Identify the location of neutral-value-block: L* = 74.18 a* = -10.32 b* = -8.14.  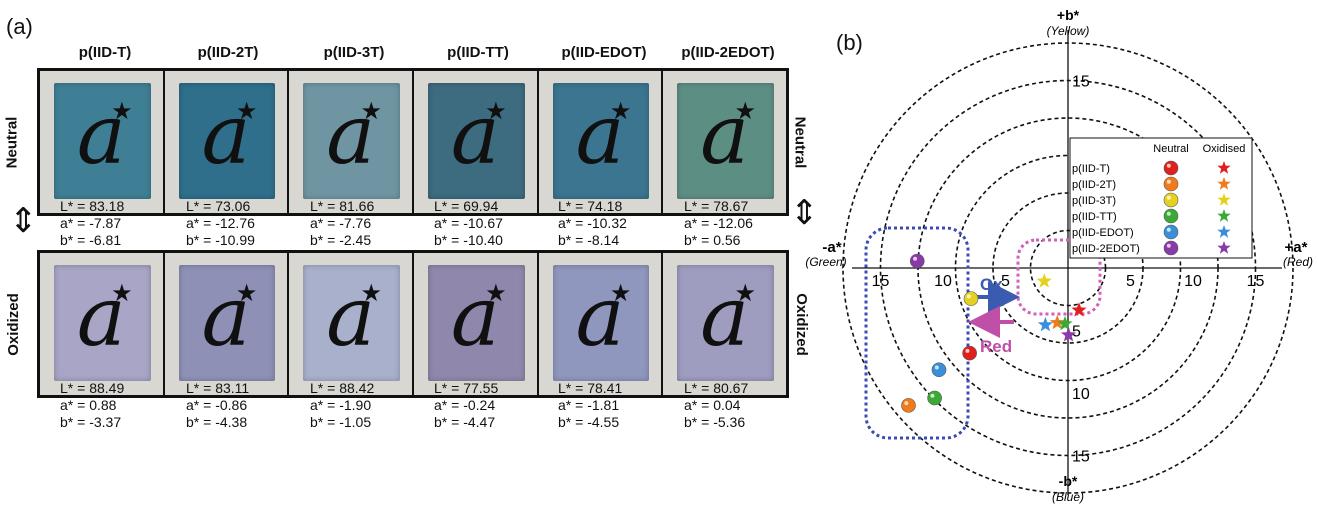
(626, 223).